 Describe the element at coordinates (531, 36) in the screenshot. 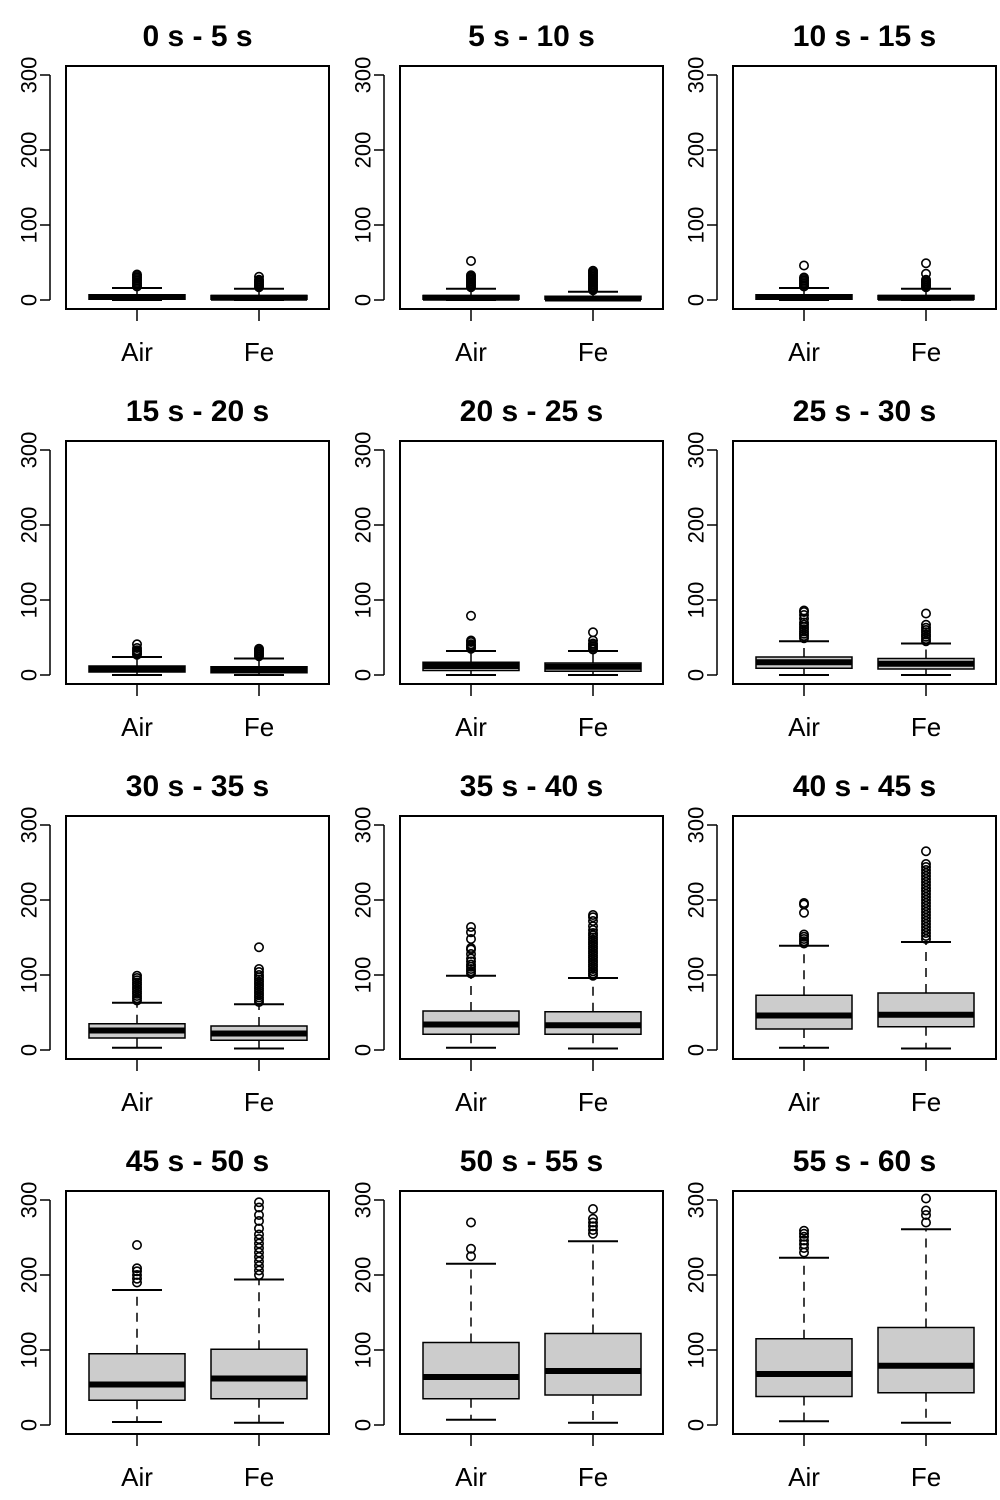

I see `panel-title: 5 s - 10 s` at that location.